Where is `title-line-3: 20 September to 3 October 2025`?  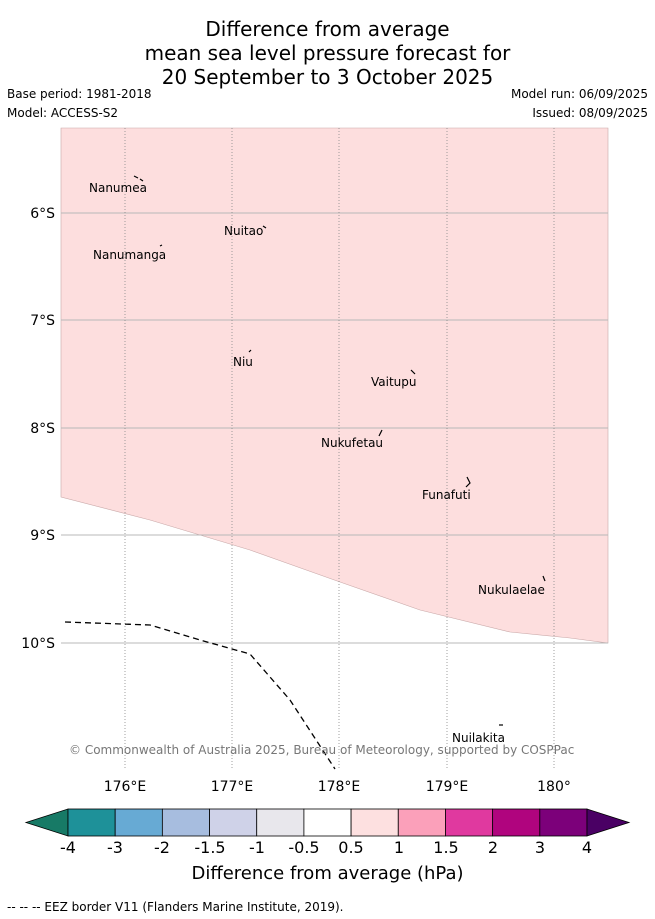 title-line-3: 20 September to 3 October 2025 is located at coordinates (327, 77).